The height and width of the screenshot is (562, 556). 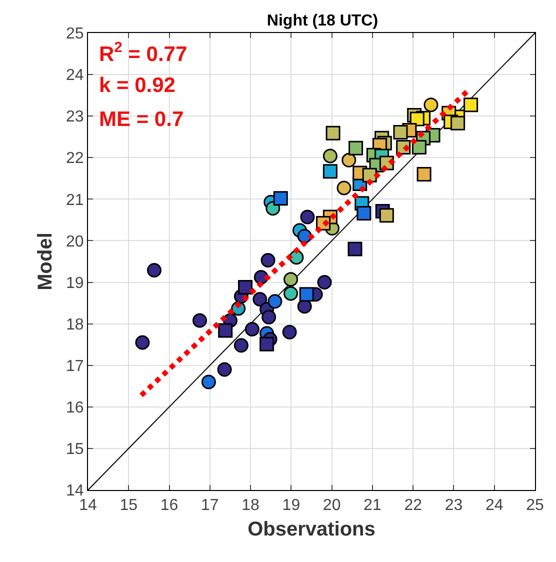 What do you see at coordinates (75, 491) in the screenshot?
I see `y-tick-label: 14` at bounding box center [75, 491].